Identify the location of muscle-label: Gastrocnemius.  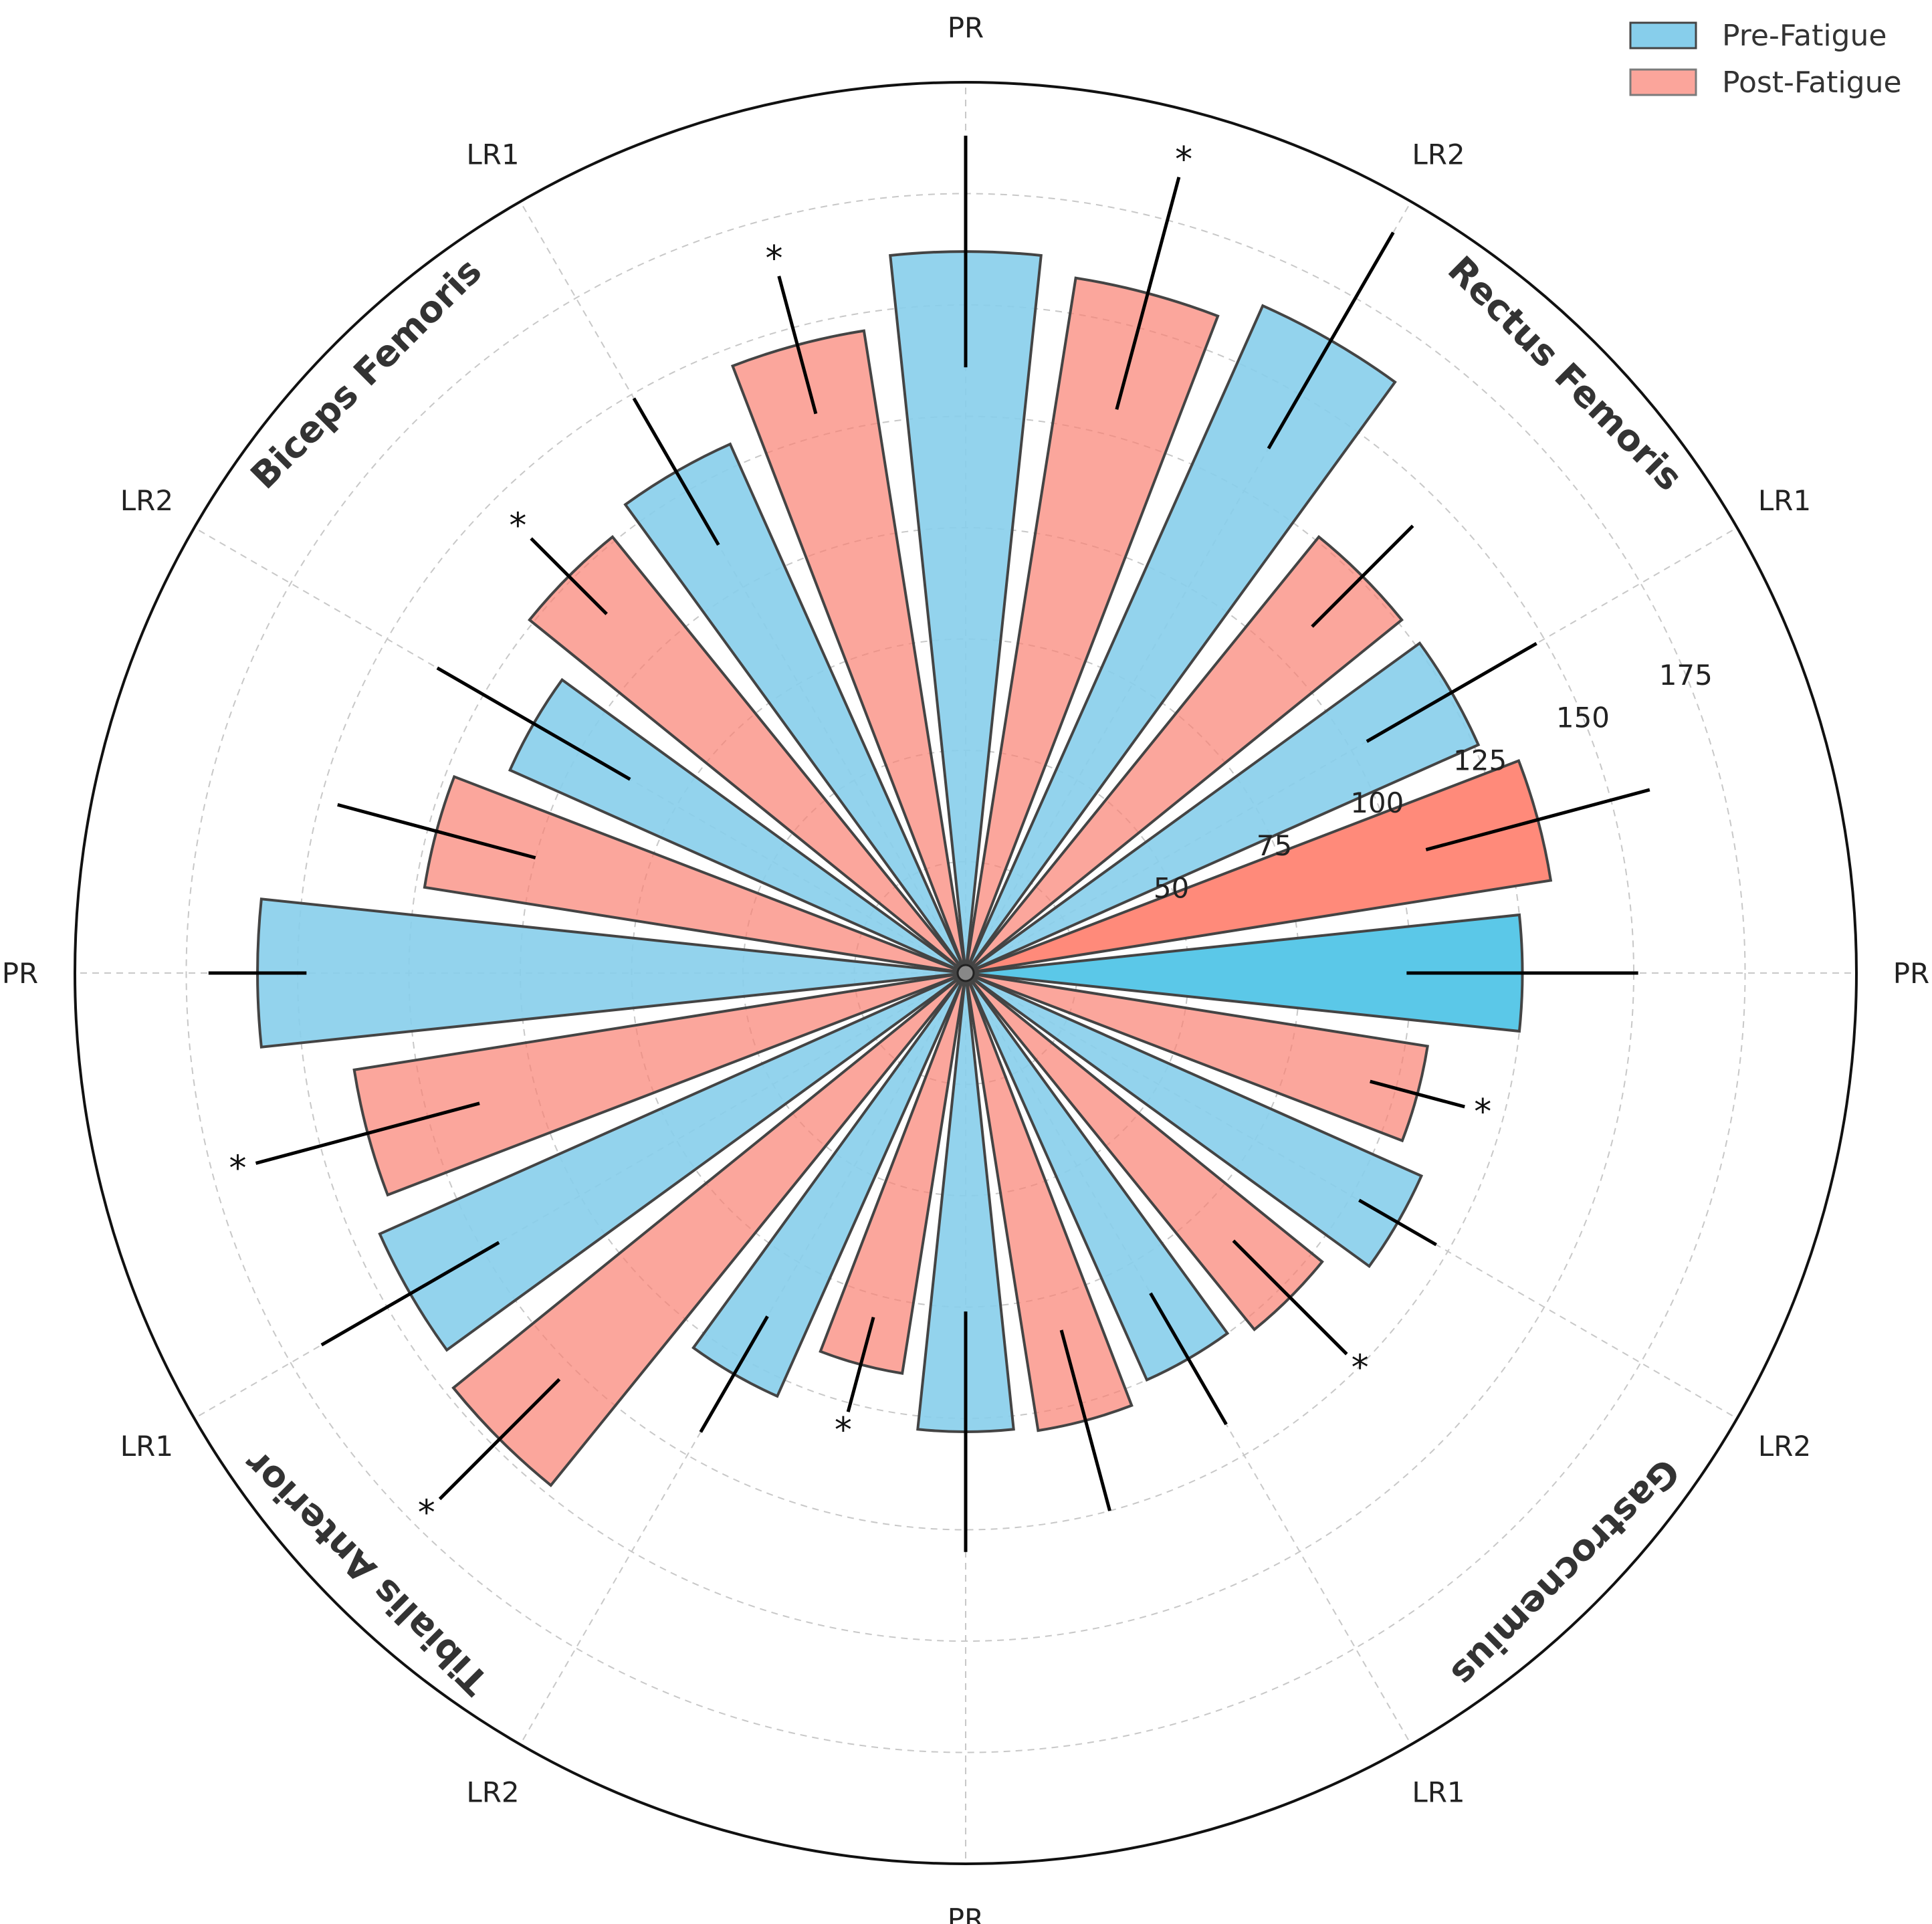
(1565, 1572).